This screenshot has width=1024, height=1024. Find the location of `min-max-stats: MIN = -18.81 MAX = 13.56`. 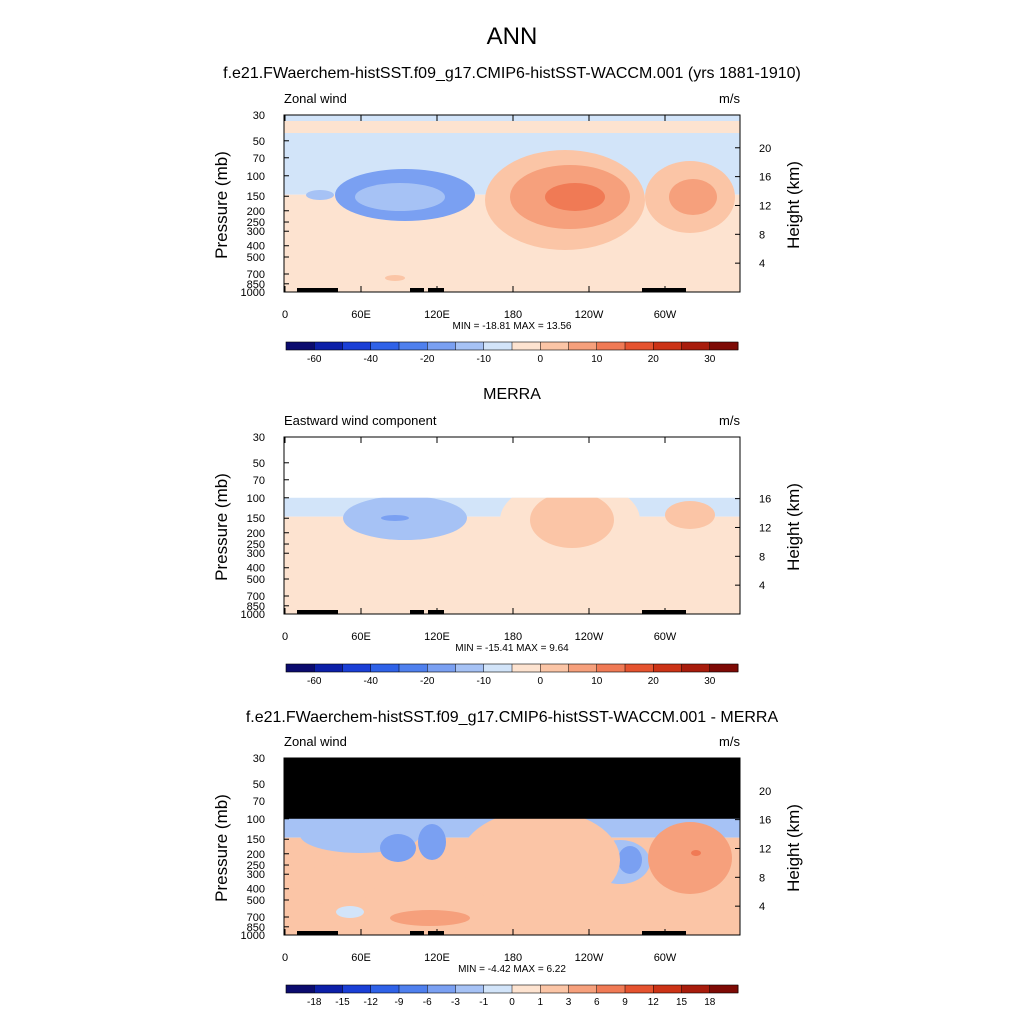

min-max-stats: MIN = -18.81 MAX = 13.56 is located at coordinates (512, 326).